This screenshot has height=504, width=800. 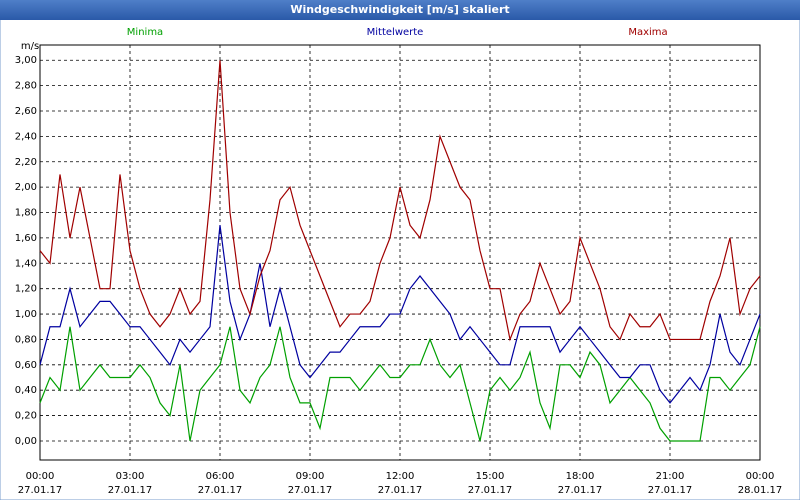 I want to click on y-tick-label: 0,00, so click(x=26, y=441).